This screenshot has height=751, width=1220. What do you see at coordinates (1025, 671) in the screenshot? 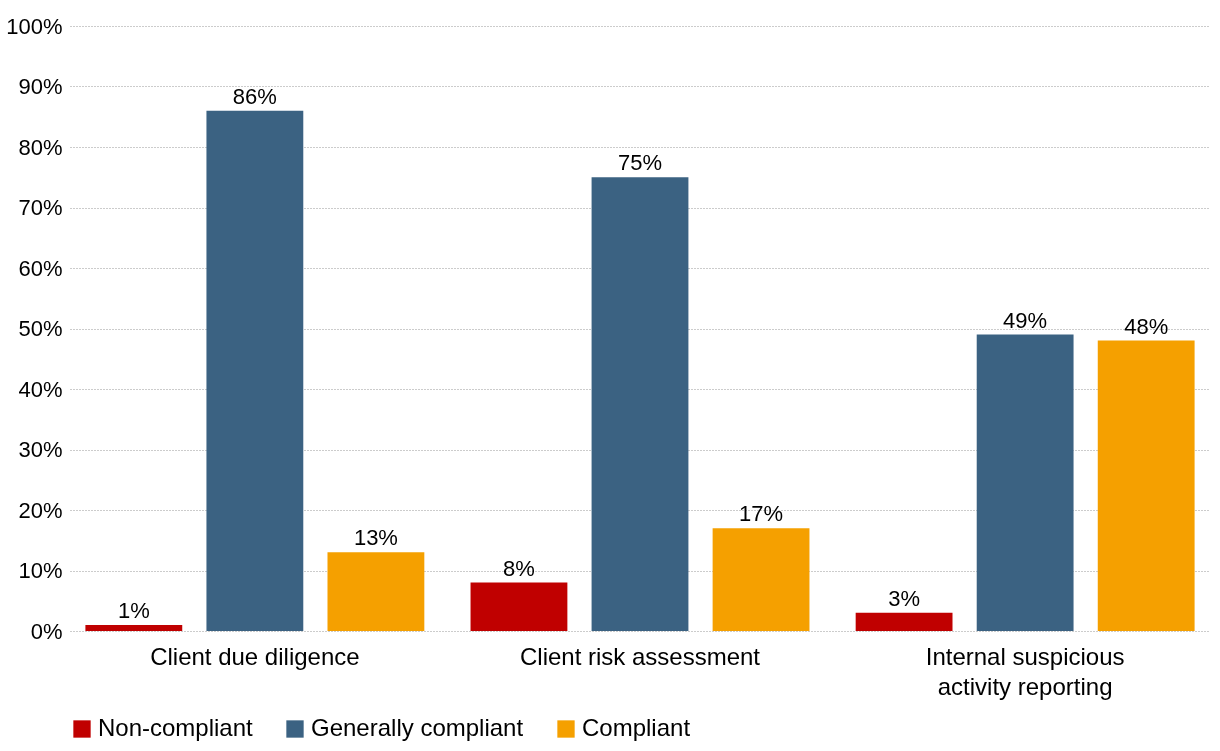
I see `x-tick-label: Internal suspicious activity reporting` at bounding box center [1025, 671].